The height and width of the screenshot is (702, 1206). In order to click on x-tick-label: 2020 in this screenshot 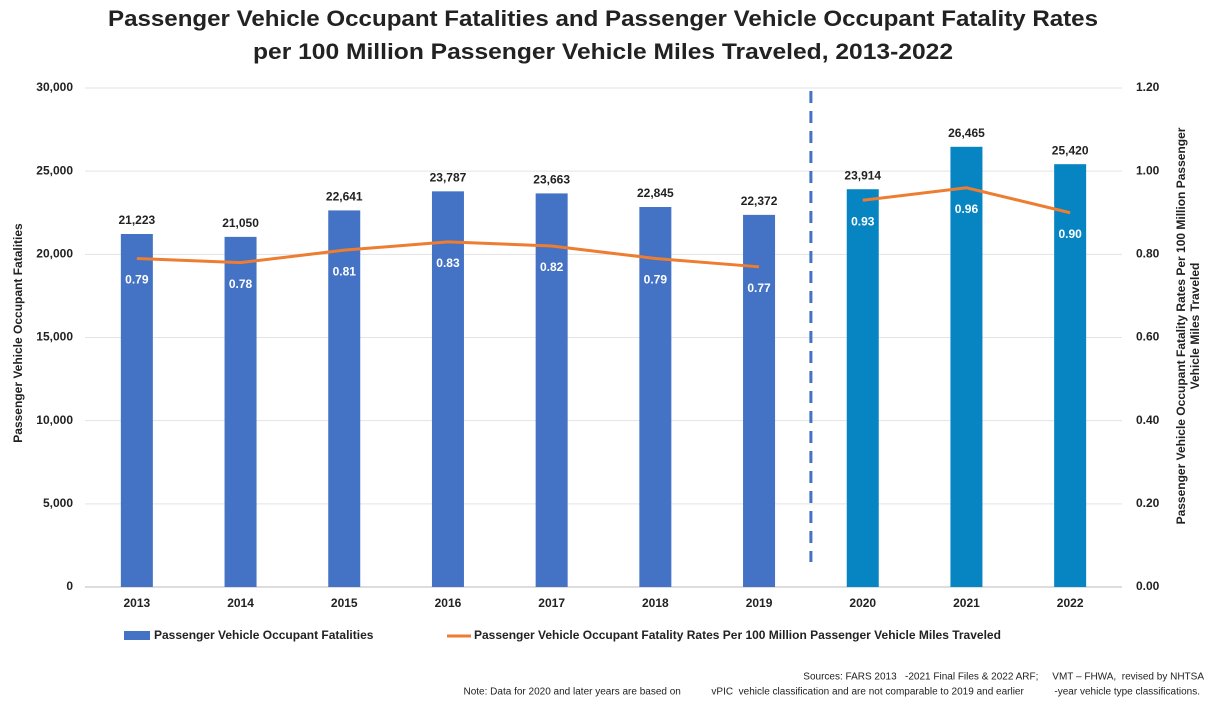, I will do `click(862, 603)`.